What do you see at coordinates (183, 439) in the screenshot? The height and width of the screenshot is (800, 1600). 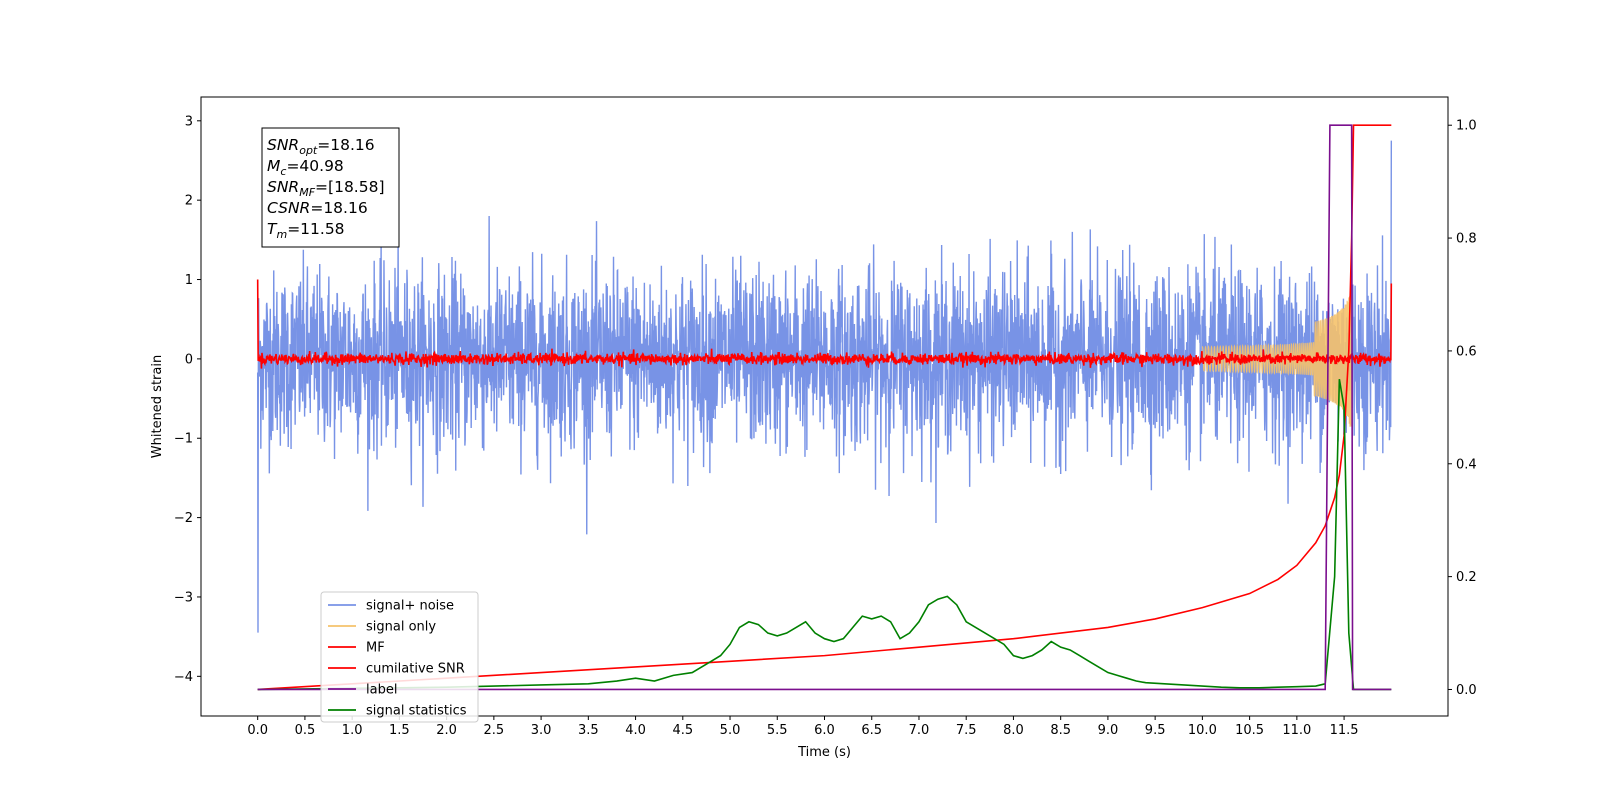 I see `y-left-tick-label: −1` at bounding box center [183, 439].